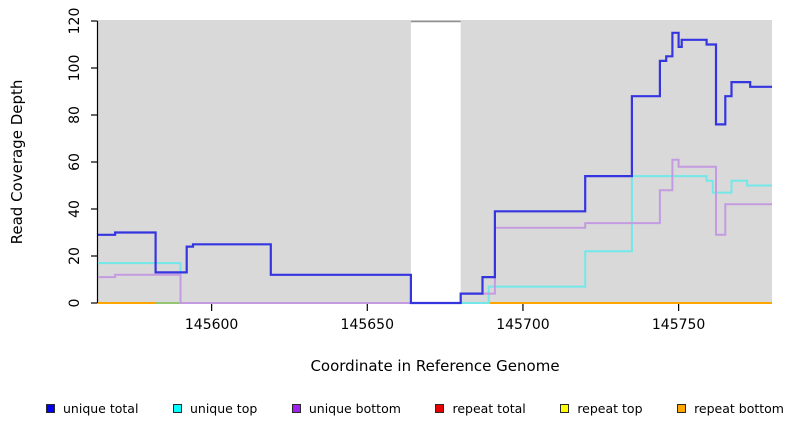 The width and height of the screenshot is (792, 432). What do you see at coordinates (50, 408) in the screenshot?
I see `legend-swatch-unique-total` at bounding box center [50, 408].